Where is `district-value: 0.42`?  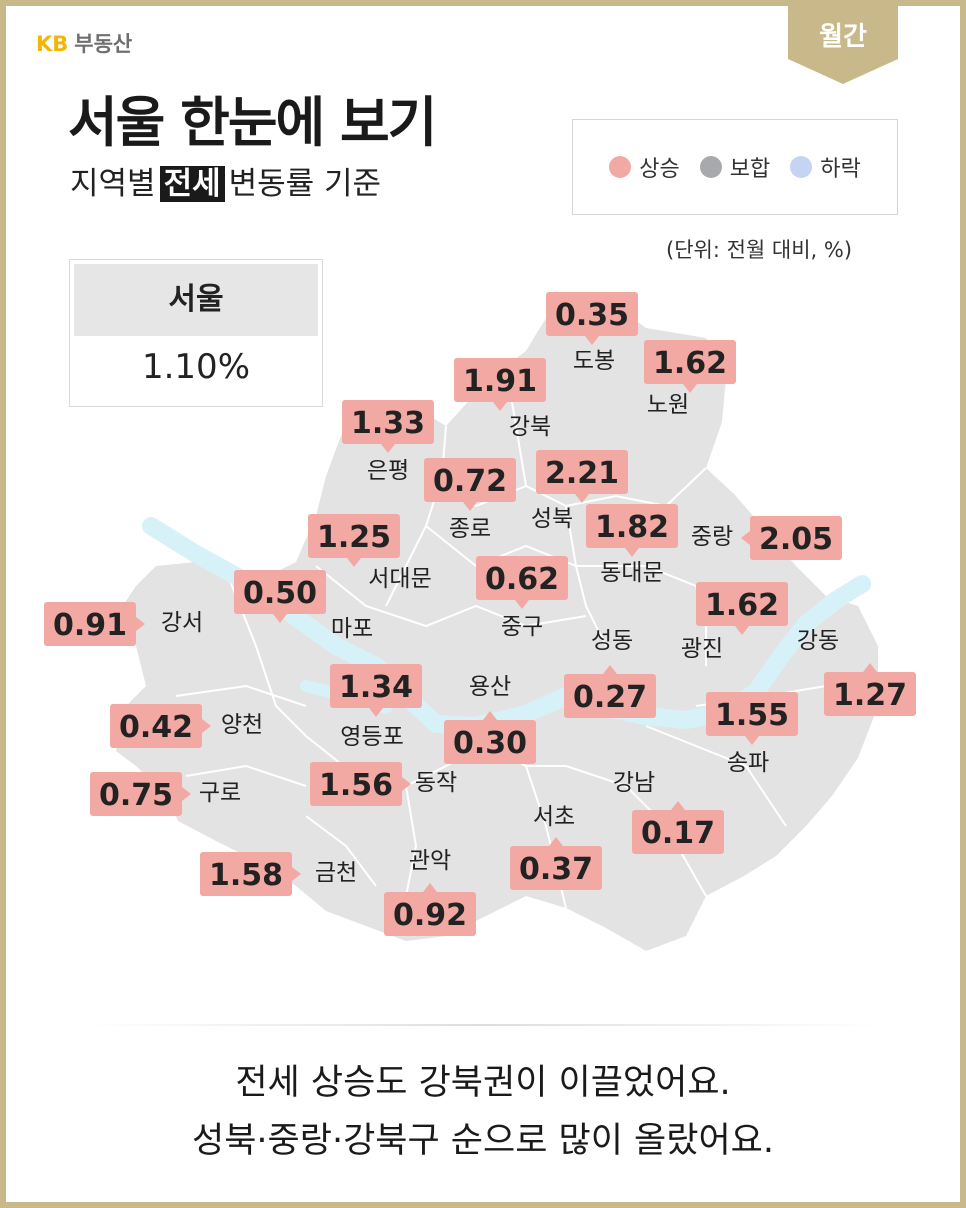
district-value: 0.42 is located at coordinates (156, 727).